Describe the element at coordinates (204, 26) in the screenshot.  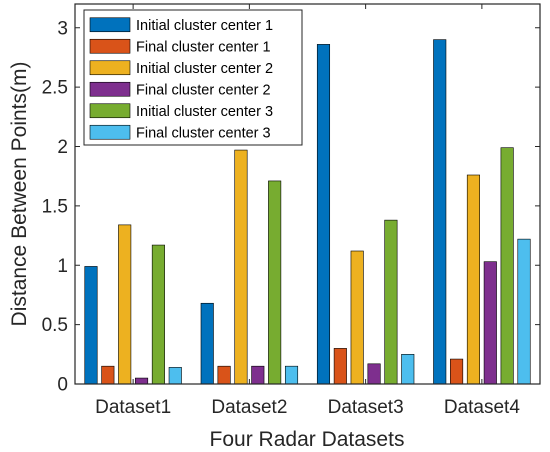
I see `legend-label-series1: Initial cluster center 1` at that location.